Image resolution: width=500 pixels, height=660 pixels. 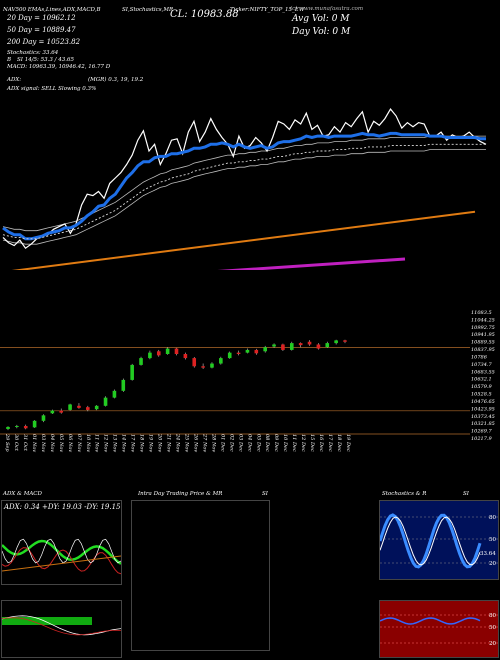 I want to click on x-tick-label: 09 Dec, so click(x=276, y=443).